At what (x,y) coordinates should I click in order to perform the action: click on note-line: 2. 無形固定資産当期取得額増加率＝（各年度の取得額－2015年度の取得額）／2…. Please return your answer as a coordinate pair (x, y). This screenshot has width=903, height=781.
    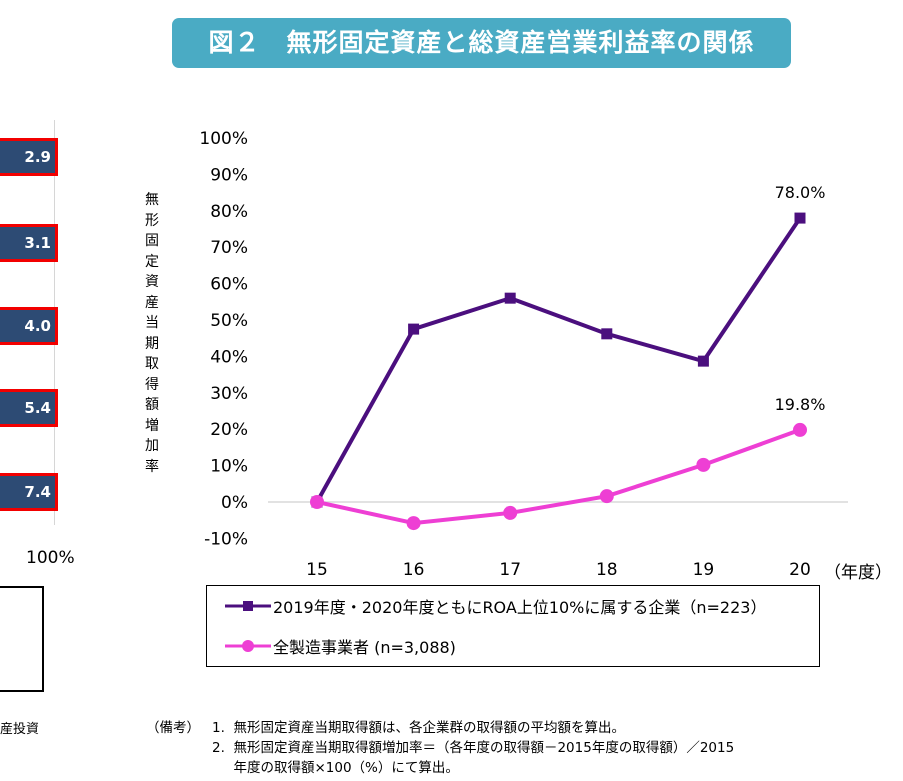
    Looking at the image, I should click on (473, 748).